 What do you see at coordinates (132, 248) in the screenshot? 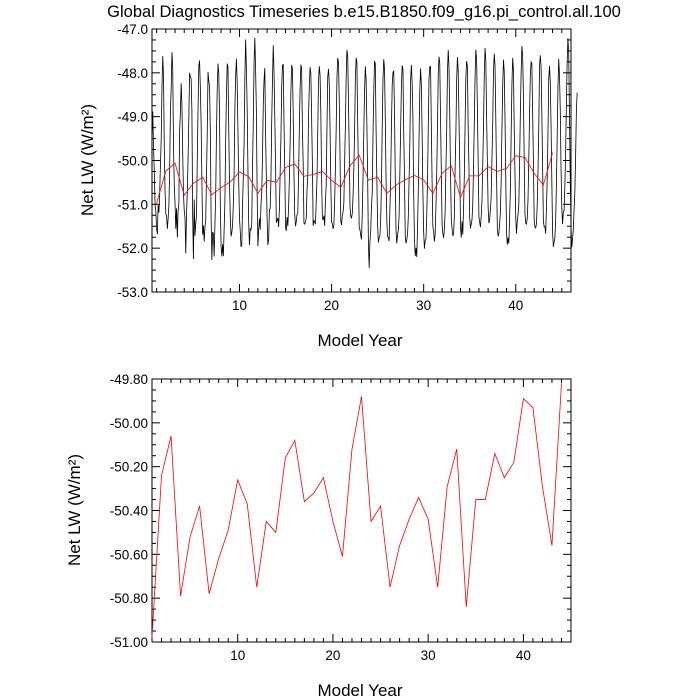
I see `y-tick-label: -52.0` at bounding box center [132, 248].